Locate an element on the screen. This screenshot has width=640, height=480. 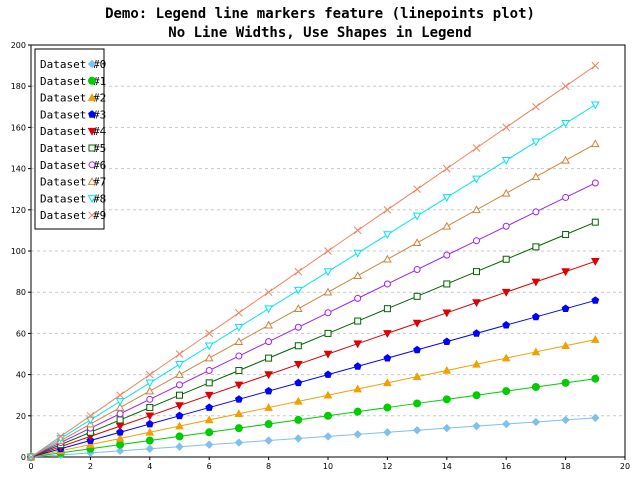
chart-title-line-2: No Line Widths, Use Shapes in Legend is located at coordinates (319, 33).